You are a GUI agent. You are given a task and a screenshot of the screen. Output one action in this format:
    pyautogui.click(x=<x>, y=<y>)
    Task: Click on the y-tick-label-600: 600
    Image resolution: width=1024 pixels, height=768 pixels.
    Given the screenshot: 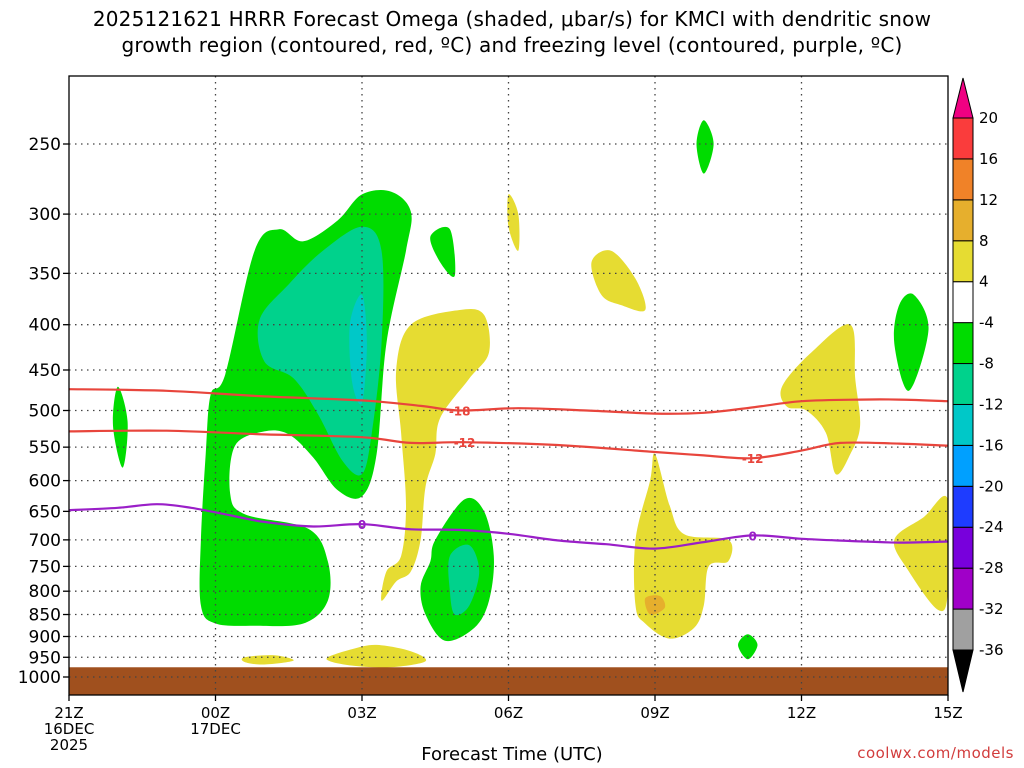 What is the action you would take?
    pyautogui.click(x=45, y=482)
    